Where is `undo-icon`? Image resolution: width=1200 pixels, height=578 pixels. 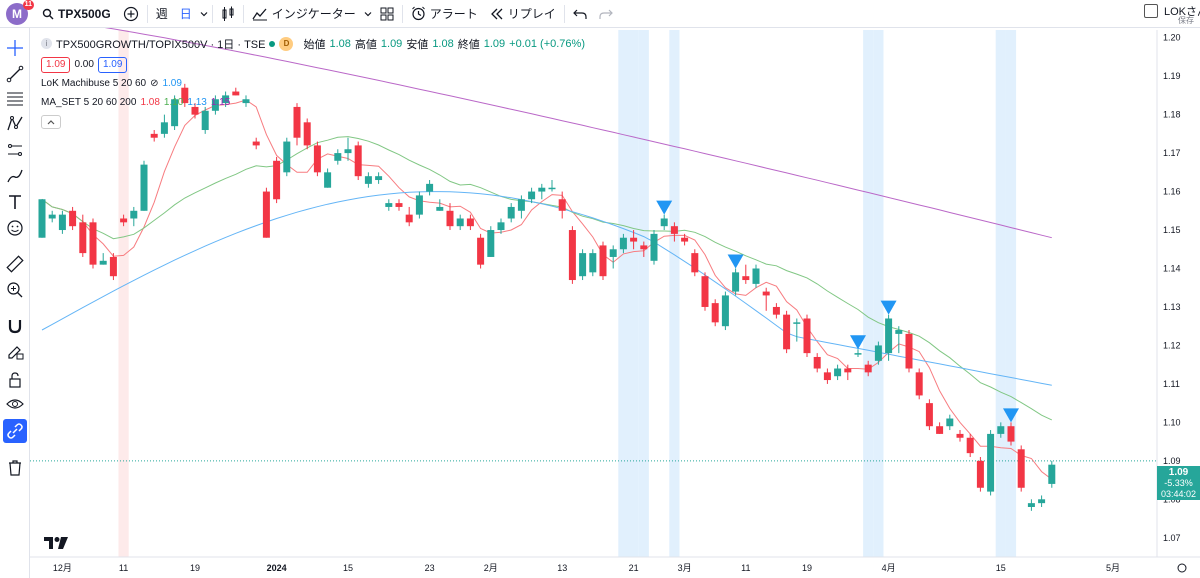 undo-icon is located at coordinates (579, 14).